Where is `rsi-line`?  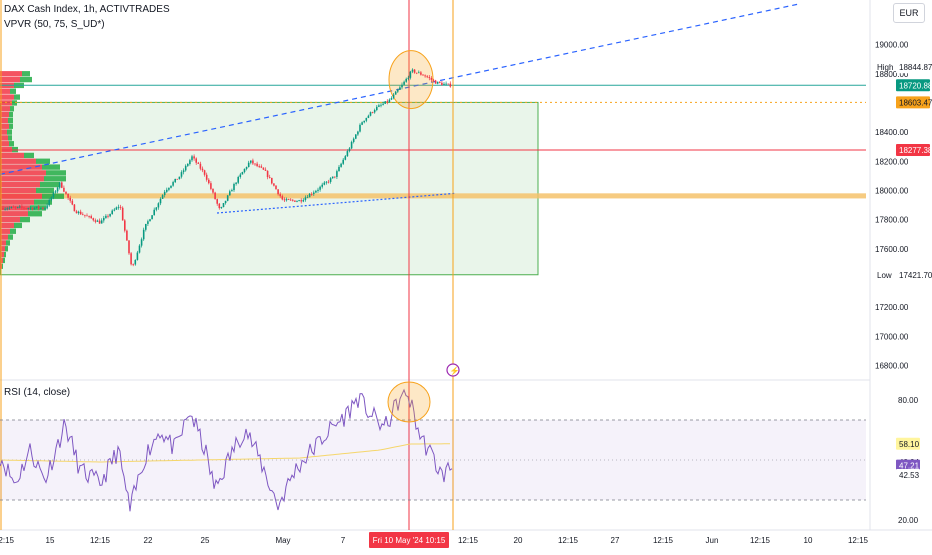
rsi-line is located at coordinates (226, 450).